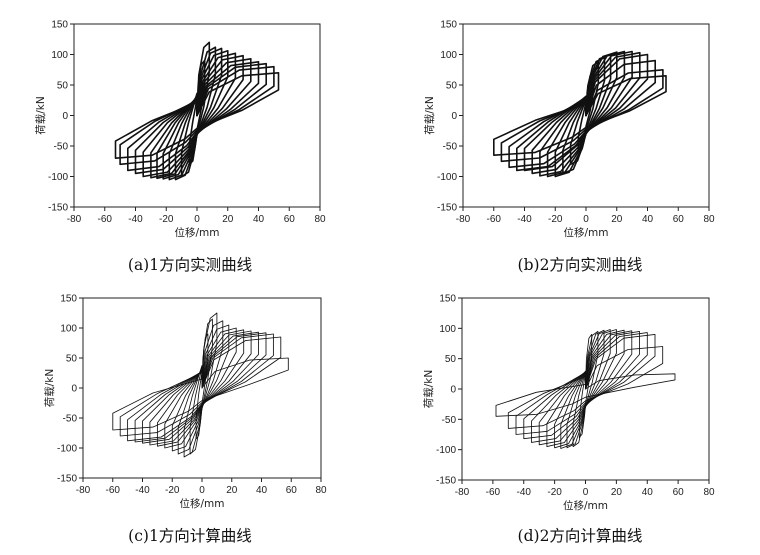 The image size is (760, 555). I want to click on chart-caption: (b)2方向实测曲线, so click(580, 265).